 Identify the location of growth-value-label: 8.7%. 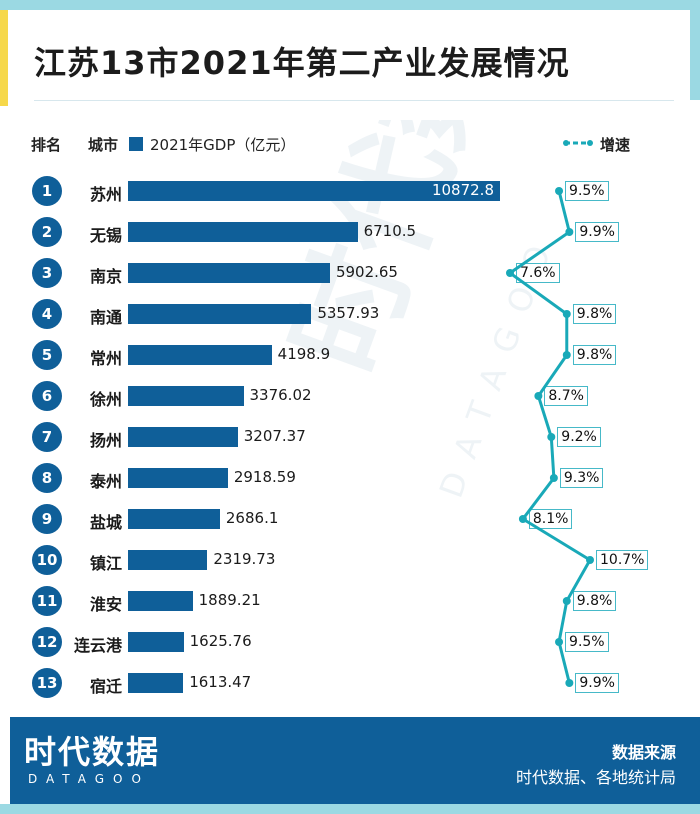
(566, 396).